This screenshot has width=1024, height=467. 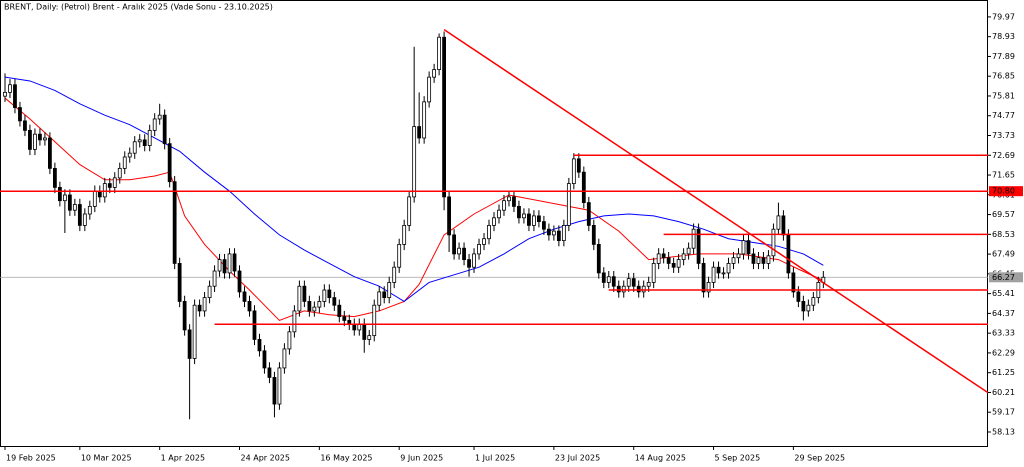 I want to click on price-label: 70.80, so click(x=1003, y=191).